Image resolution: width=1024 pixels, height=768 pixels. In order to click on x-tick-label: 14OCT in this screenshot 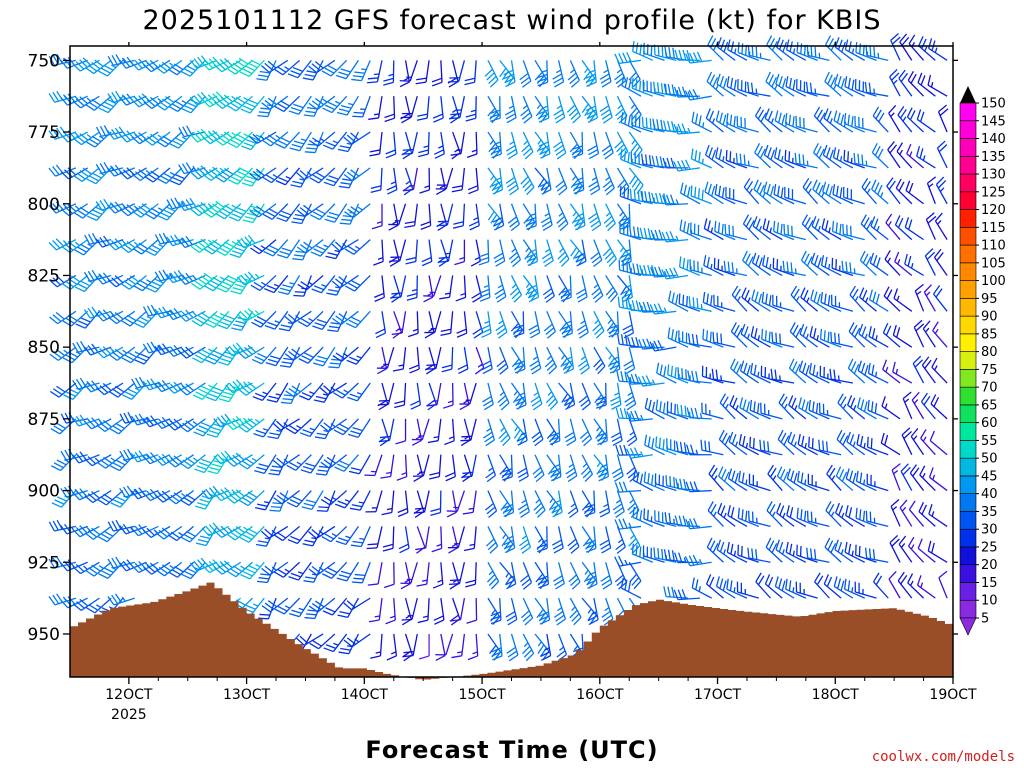, I will do `click(365, 695)`.